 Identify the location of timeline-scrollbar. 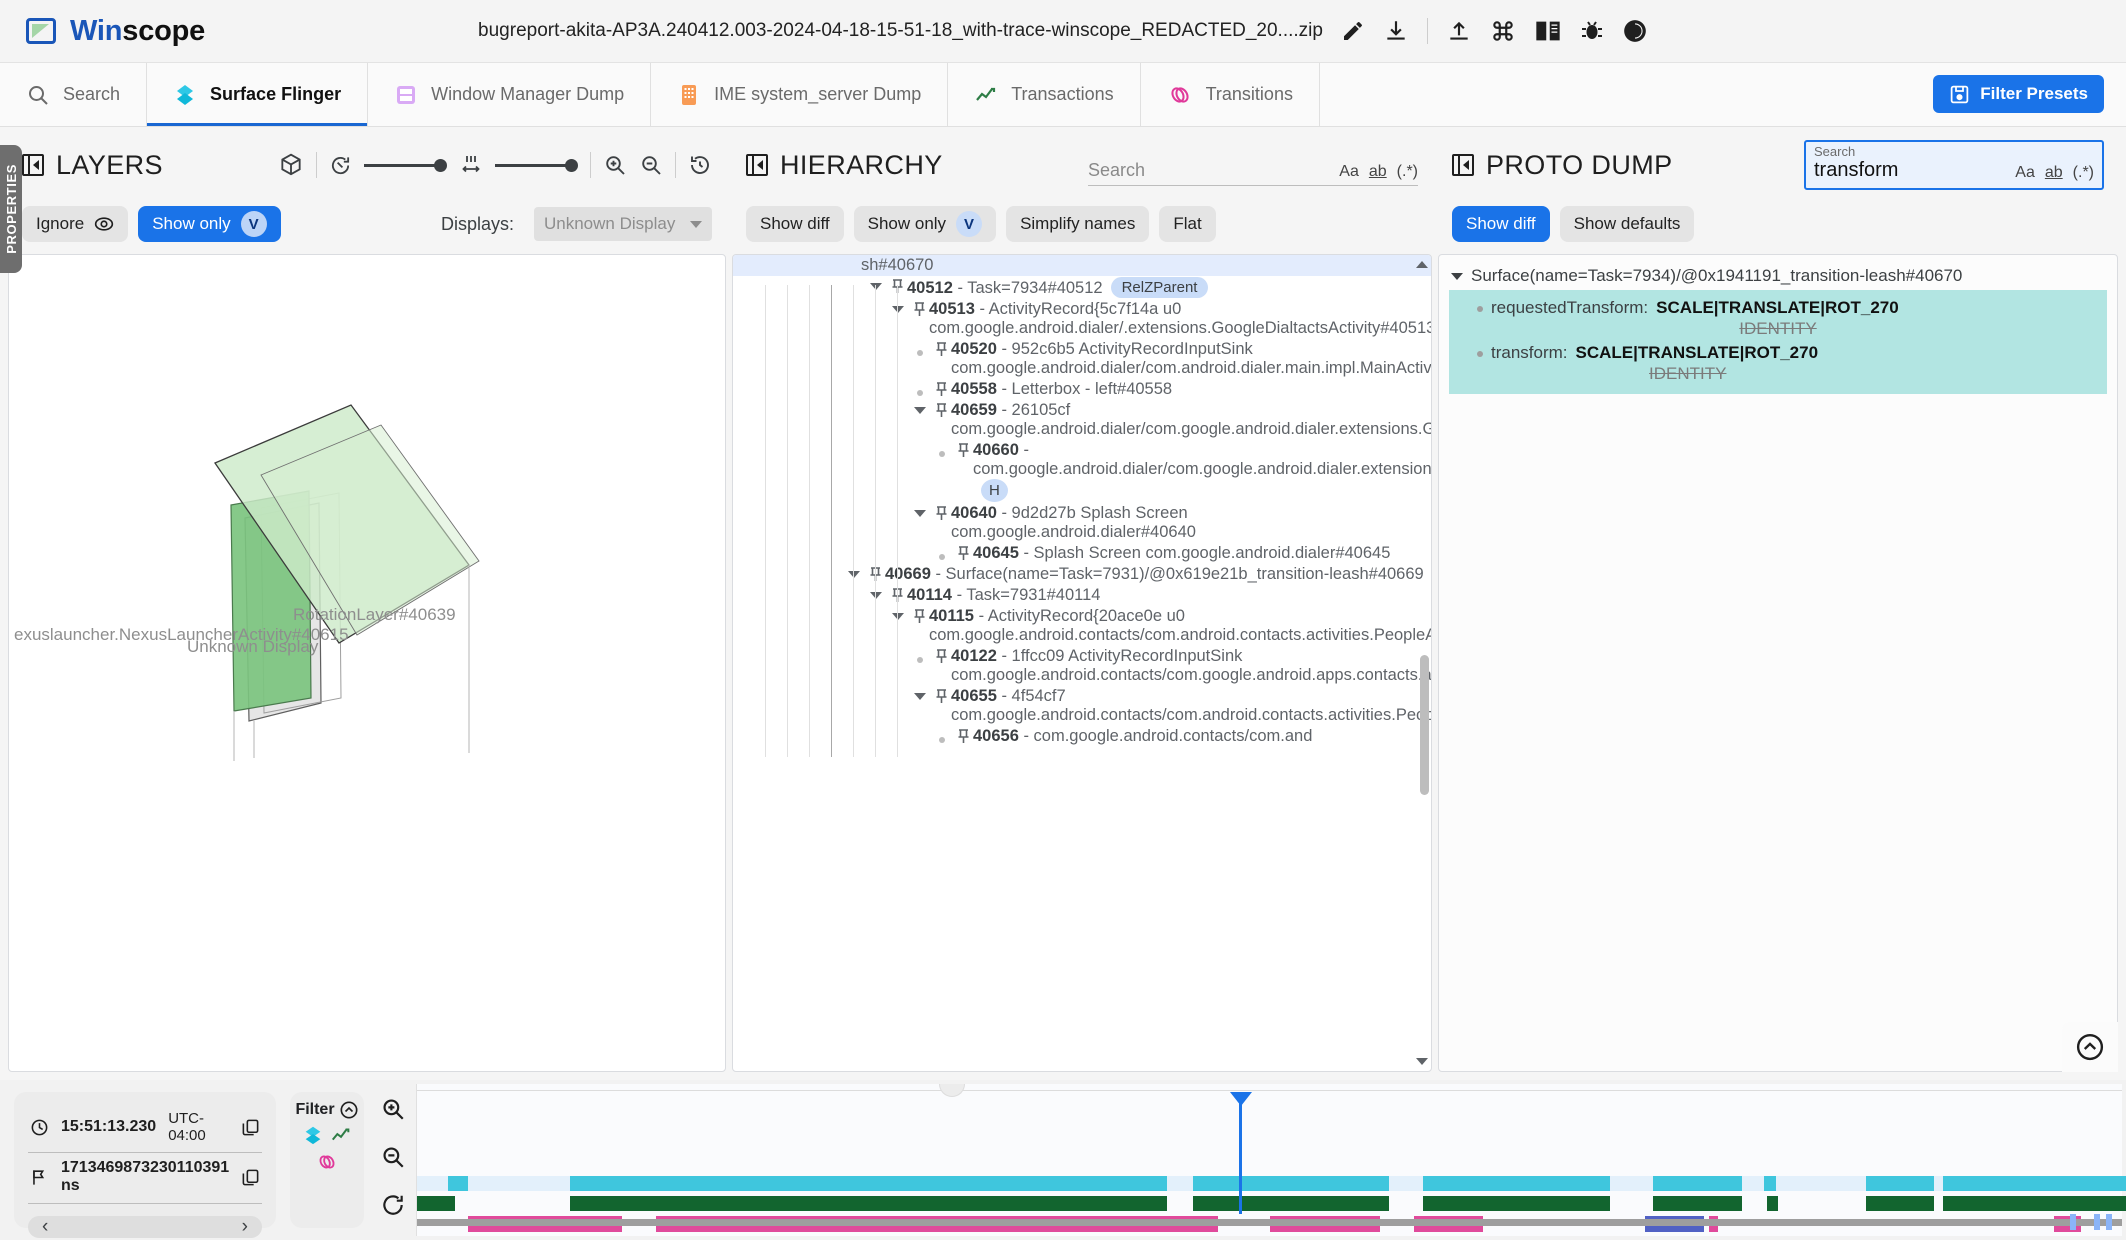
(1269, 1222).